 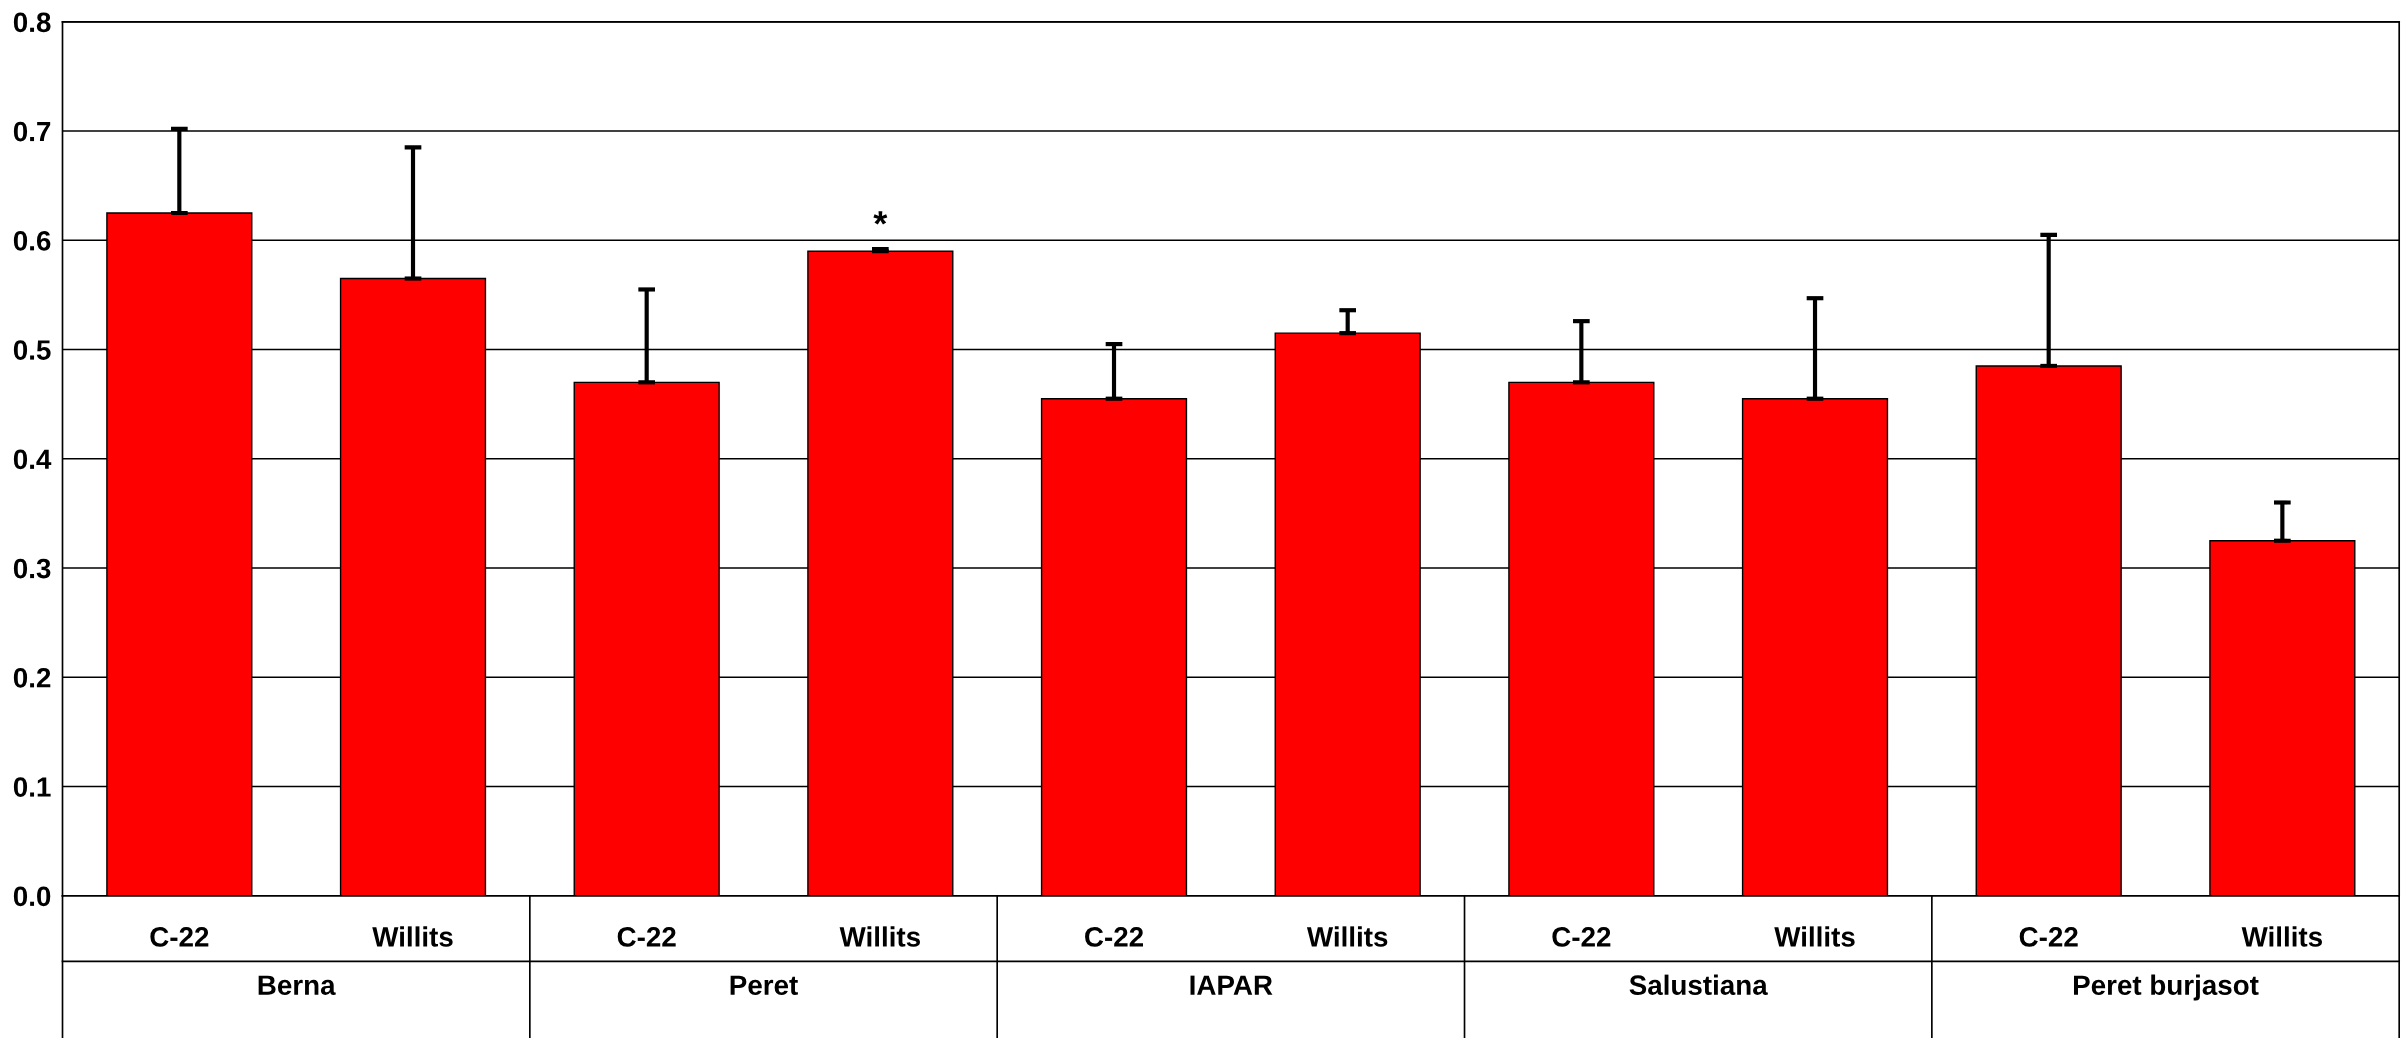 What do you see at coordinates (297, 985) in the screenshot?
I see `text: Berna` at bounding box center [297, 985].